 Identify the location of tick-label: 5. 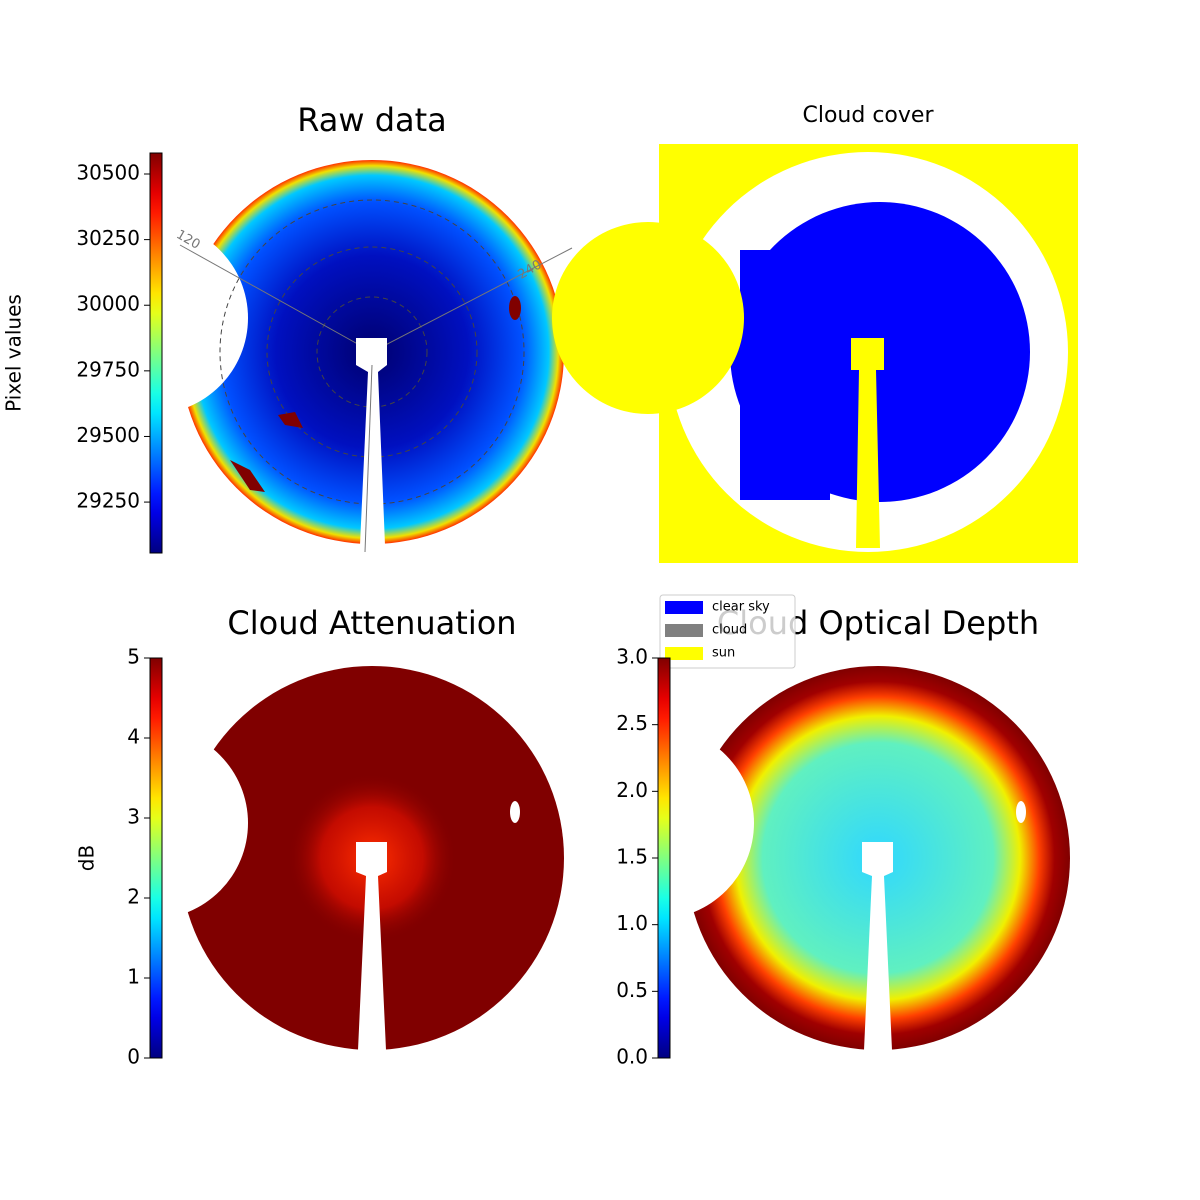
(133, 657).